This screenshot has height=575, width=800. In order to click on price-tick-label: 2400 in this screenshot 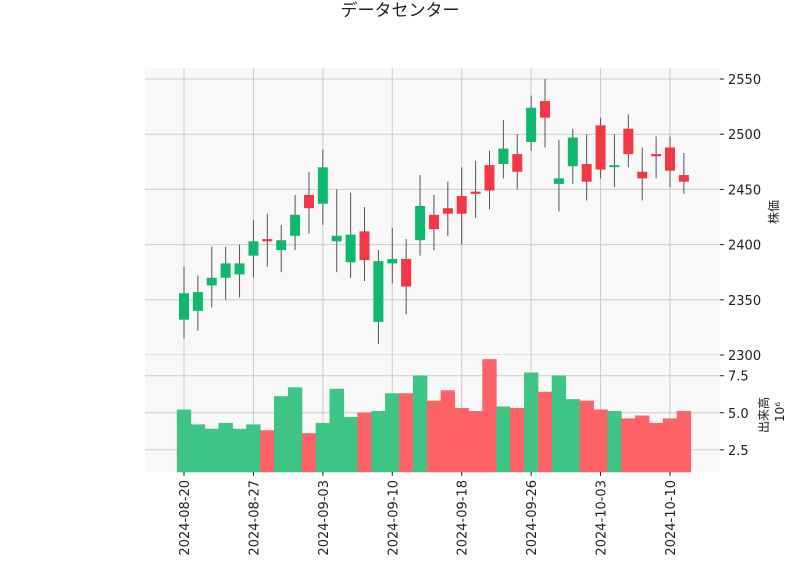, I will do `click(744, 246)`.